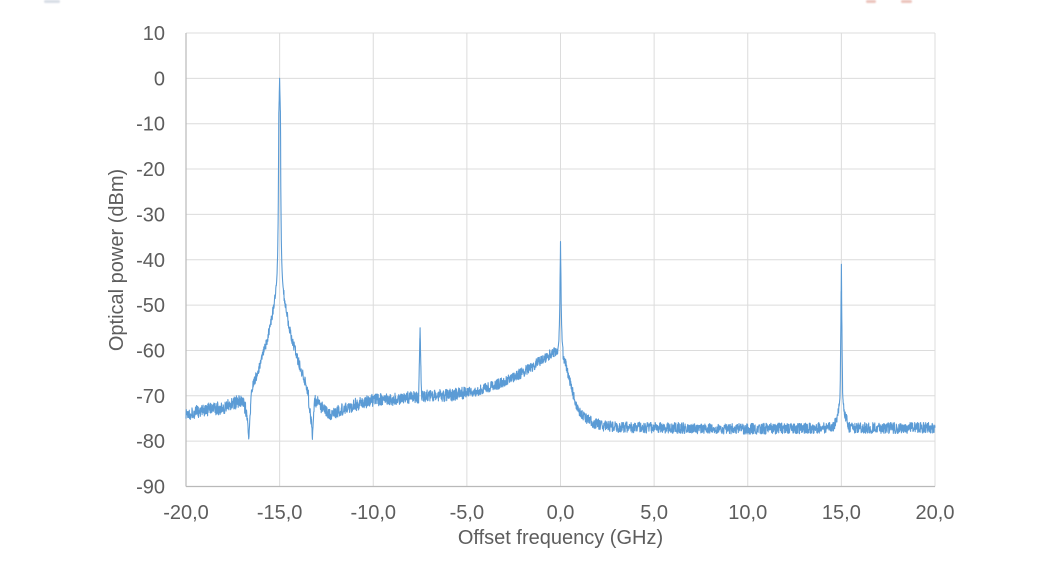 The width and height of the screenshot is (1053, 573). Describe the element at coordinates (150, 125) in the screenshot. I see `y-tick-label: -10` at that location.